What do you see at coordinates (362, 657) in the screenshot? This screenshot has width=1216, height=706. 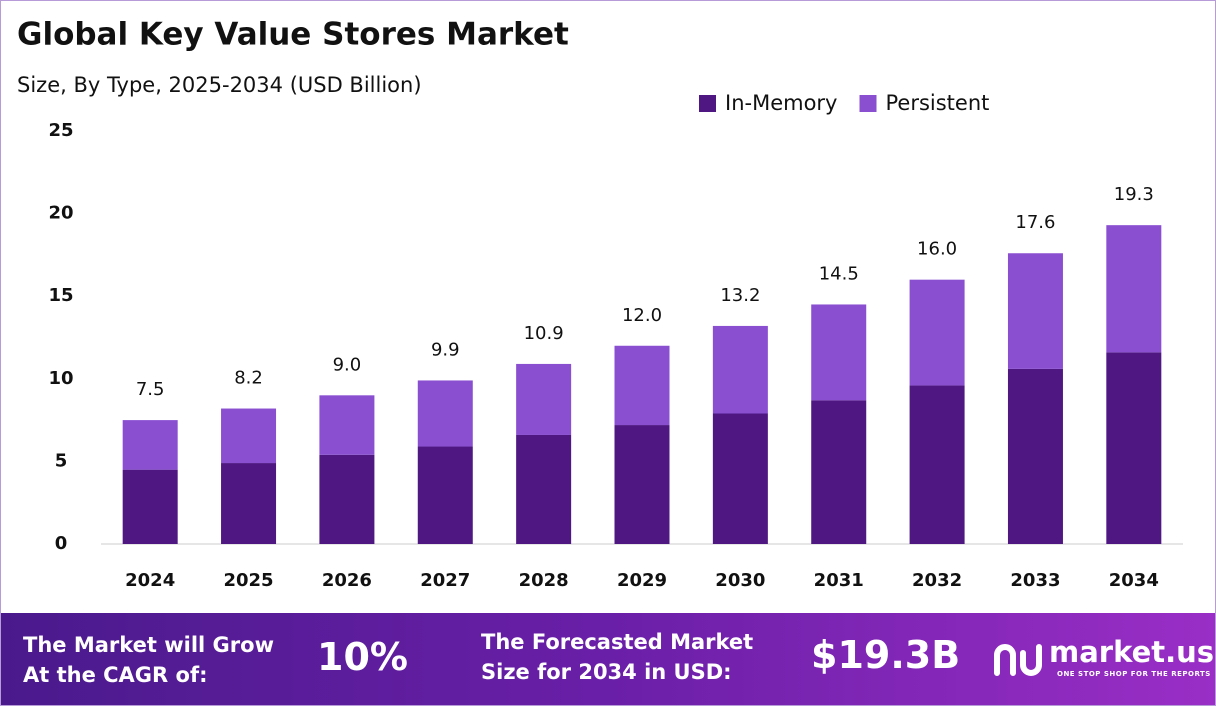 I see `cagr-value: 10%` at bounding box center [362, 657].